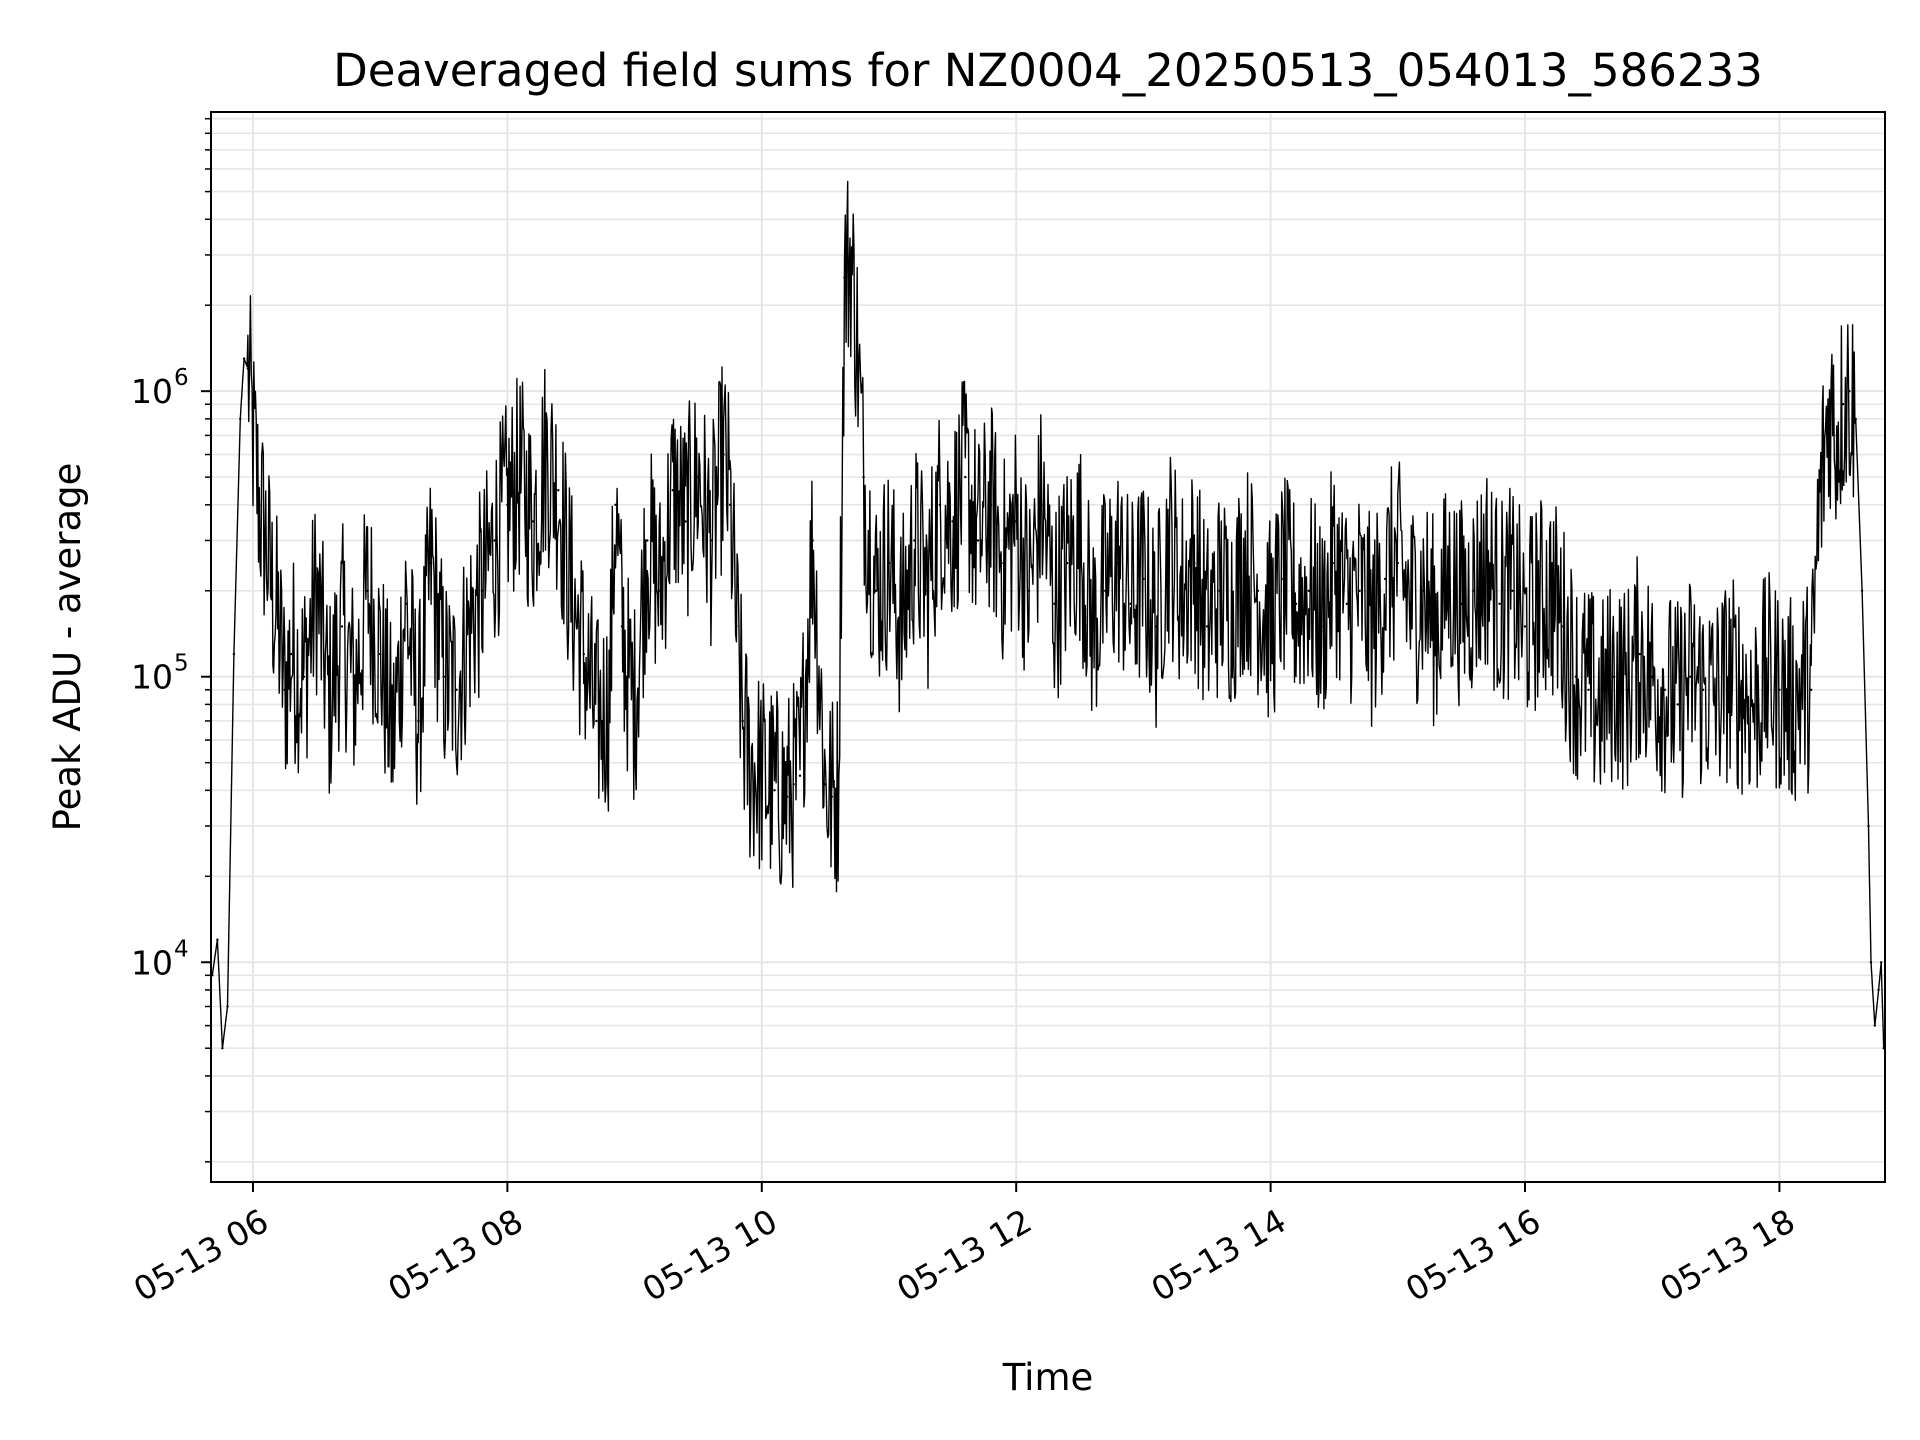 The image size is (1920, 1440). Describe the element at coordinates (152, 962) in the screenshot. I see `y-tick-label: 10` at that location.